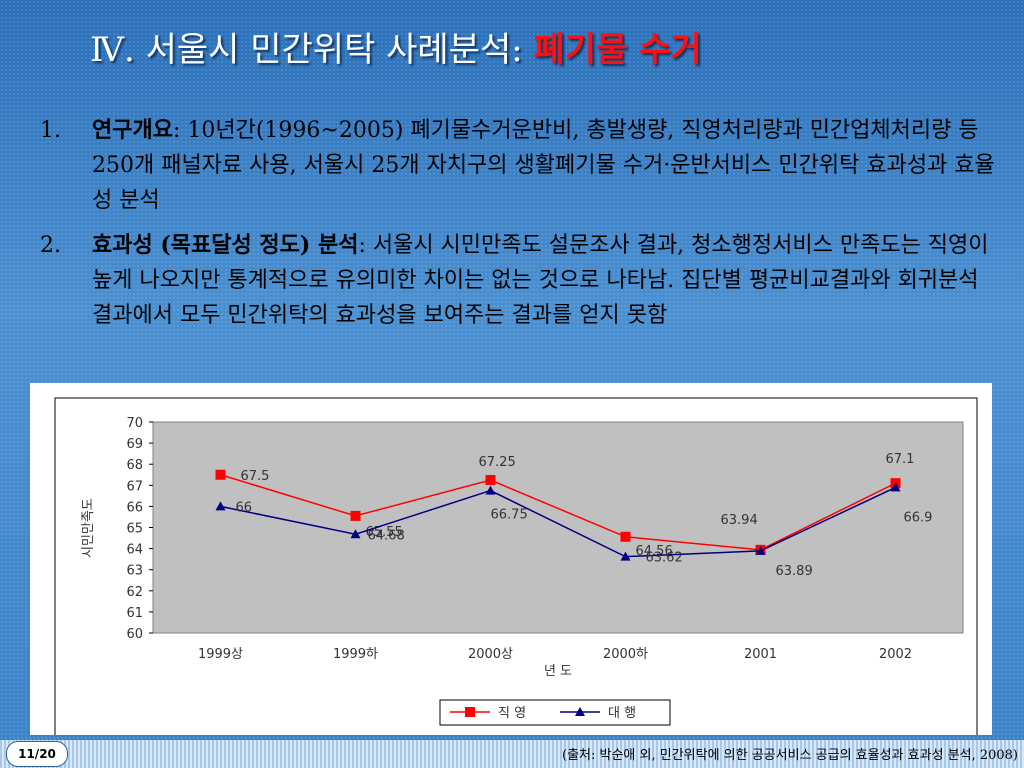  Describe the element at coordinates (617, 50) in the screenshot. I see `title-highlight: 폐기물 수거` at that location.